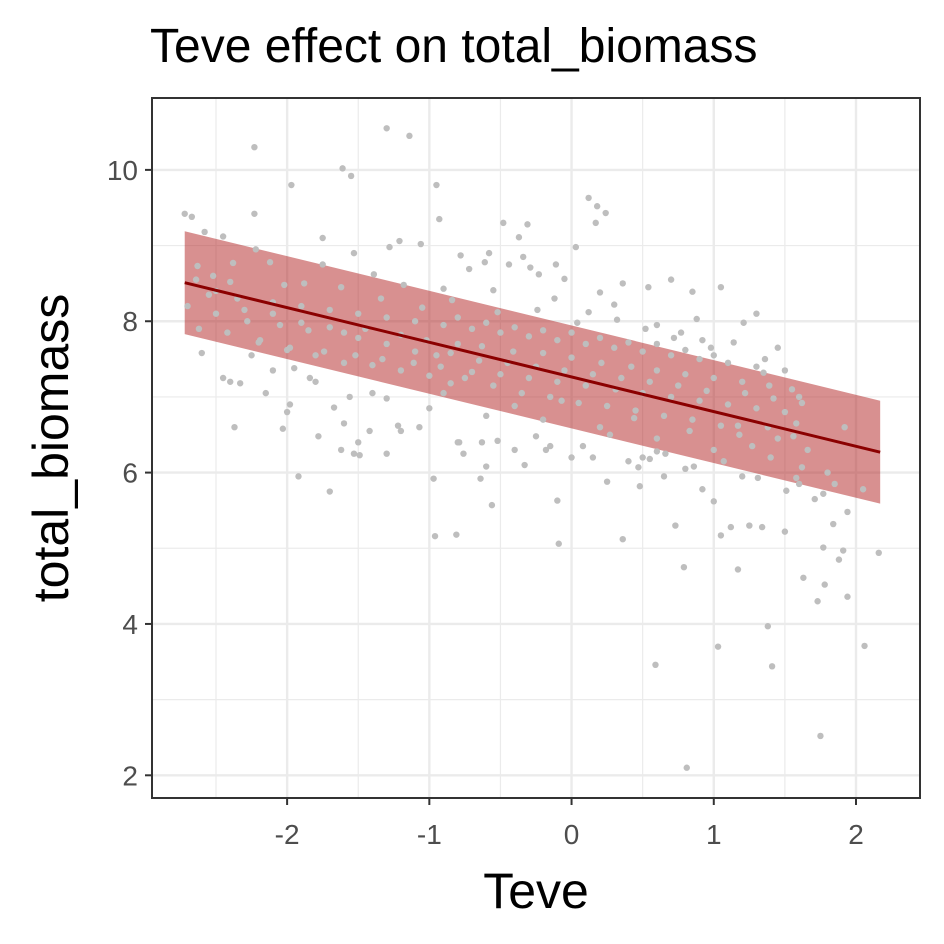  I want to click on x-axis-title: Teve, so click(536, 891).